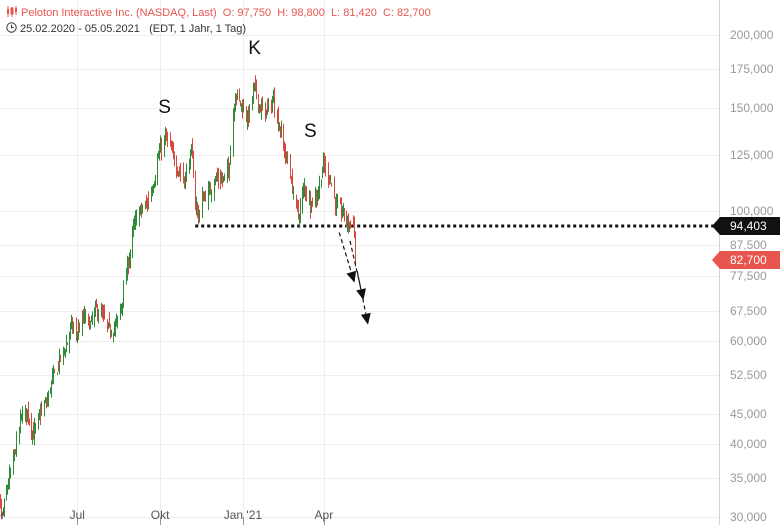 This screenshot has height=525, width=780. I want to click on y-tick-label: 45,000, so click(748, 414).